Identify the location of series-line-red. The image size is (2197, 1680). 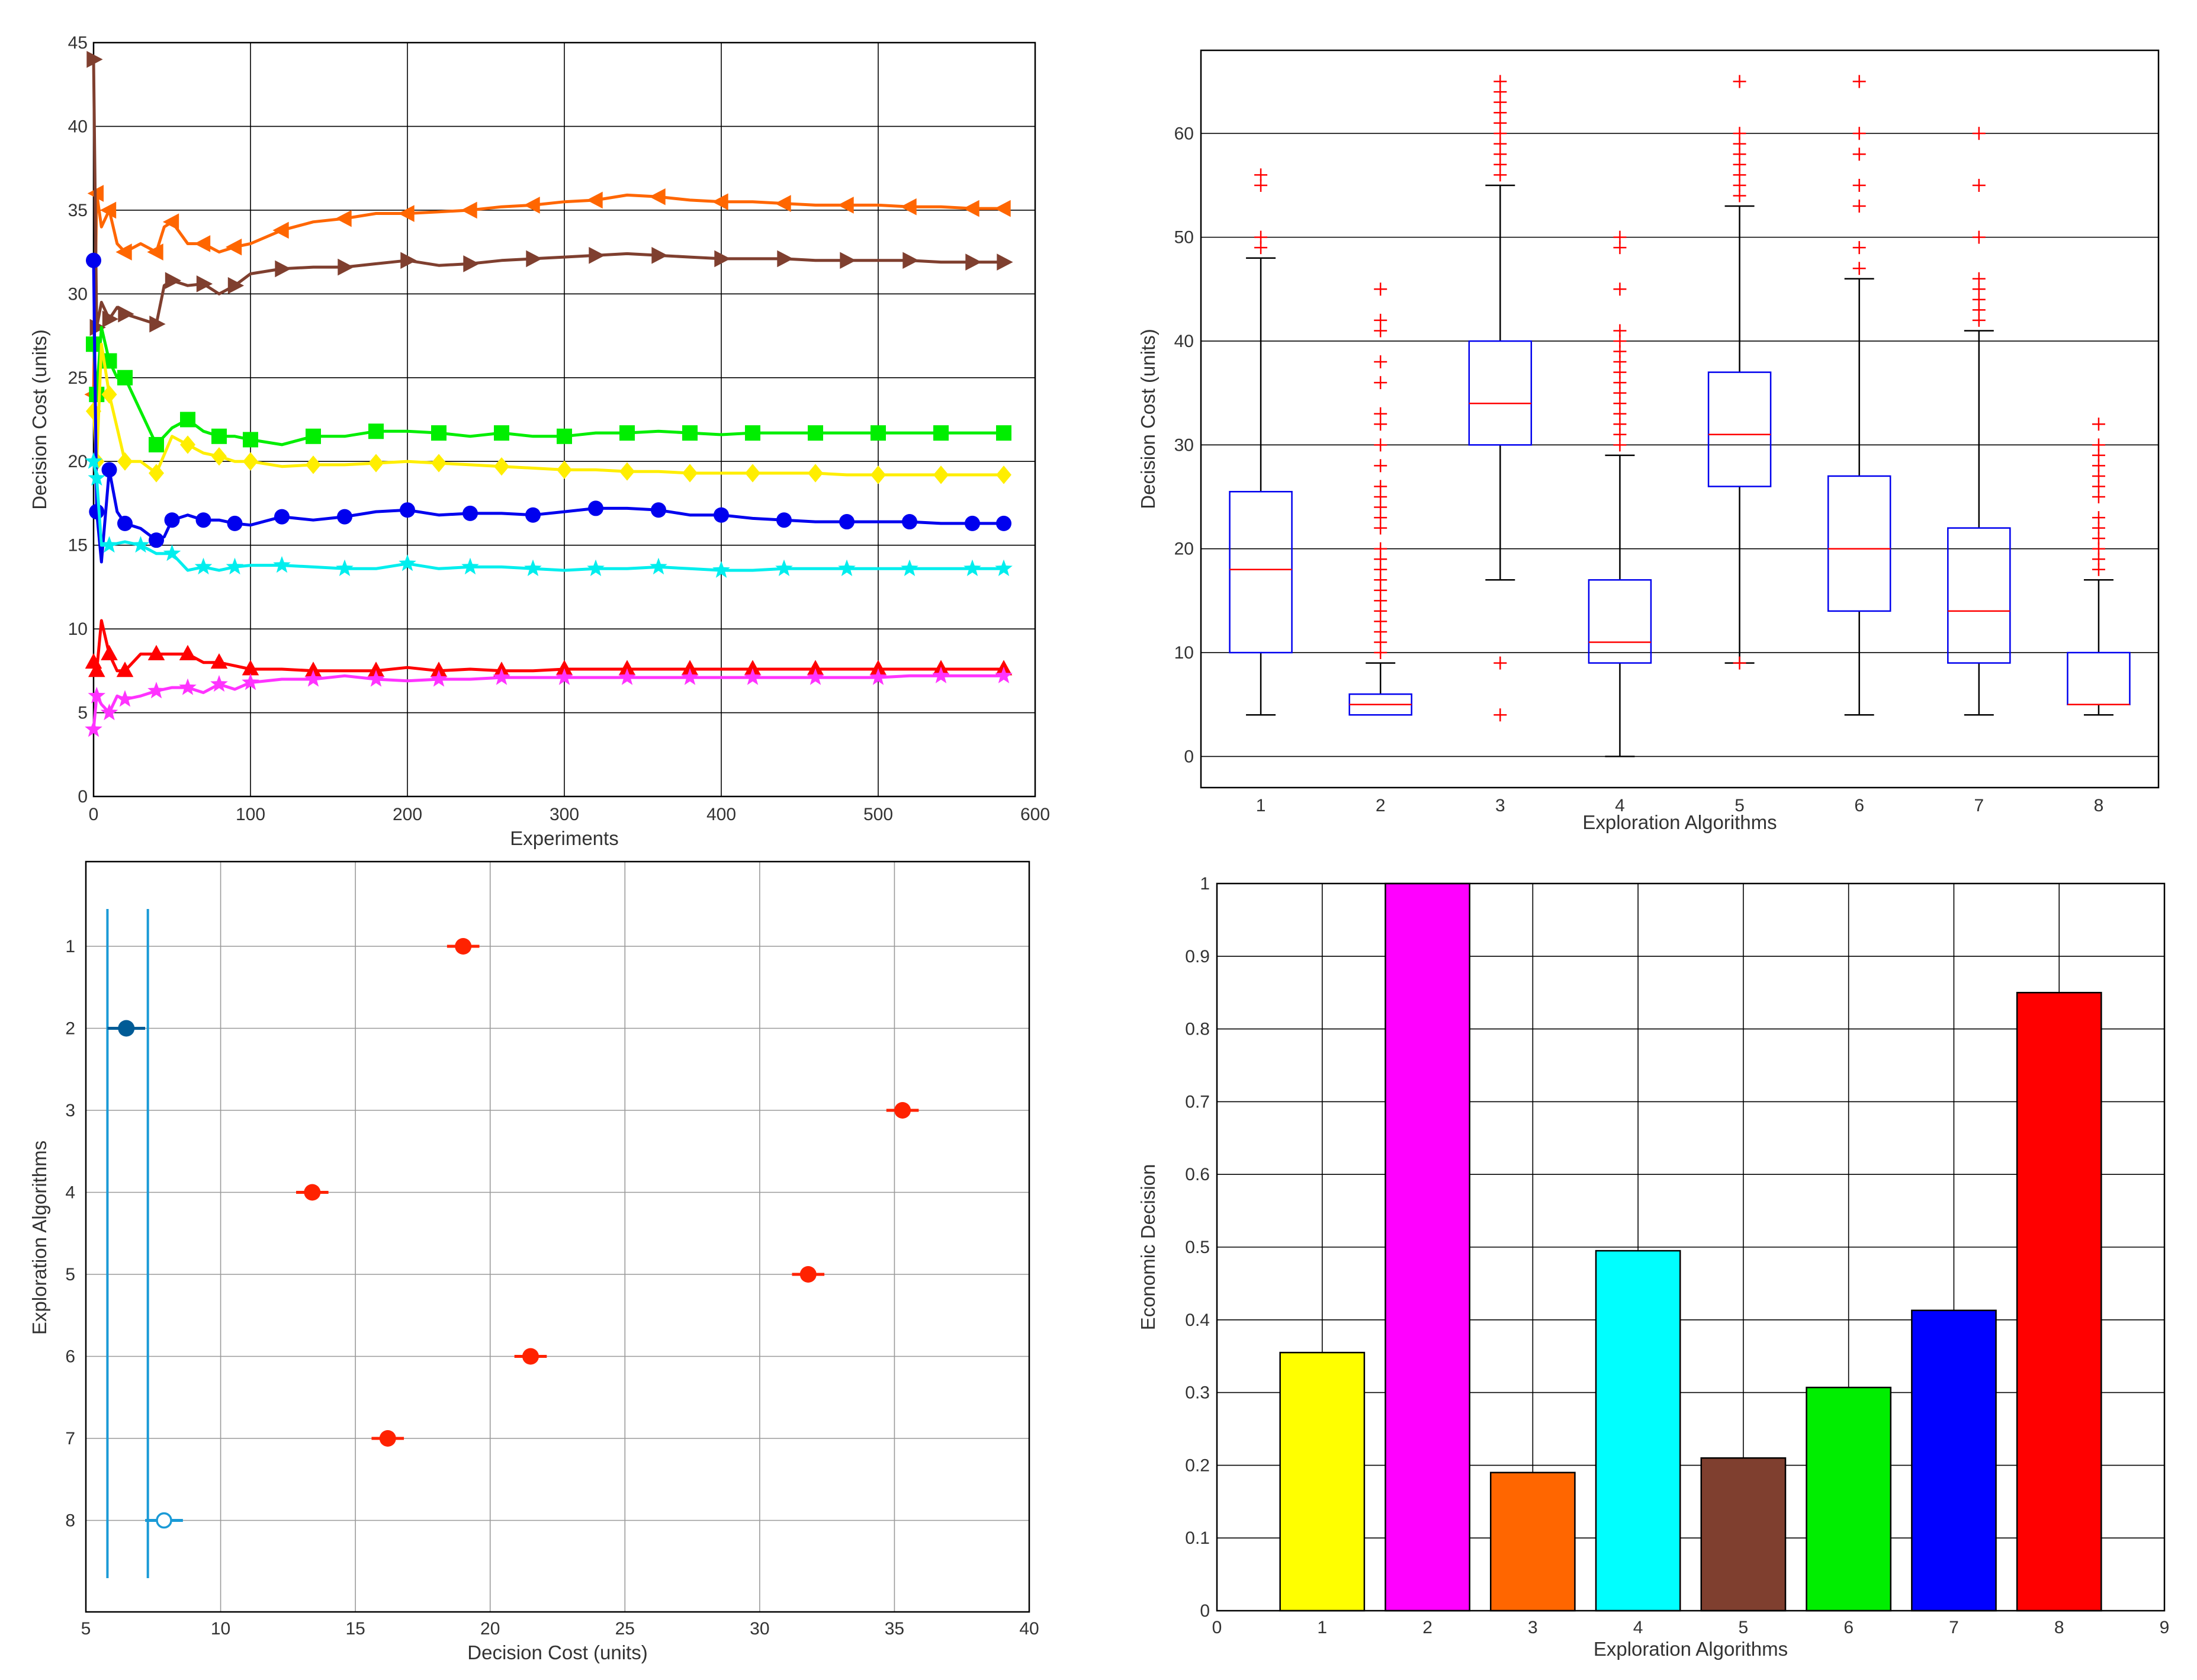
(548, 646).